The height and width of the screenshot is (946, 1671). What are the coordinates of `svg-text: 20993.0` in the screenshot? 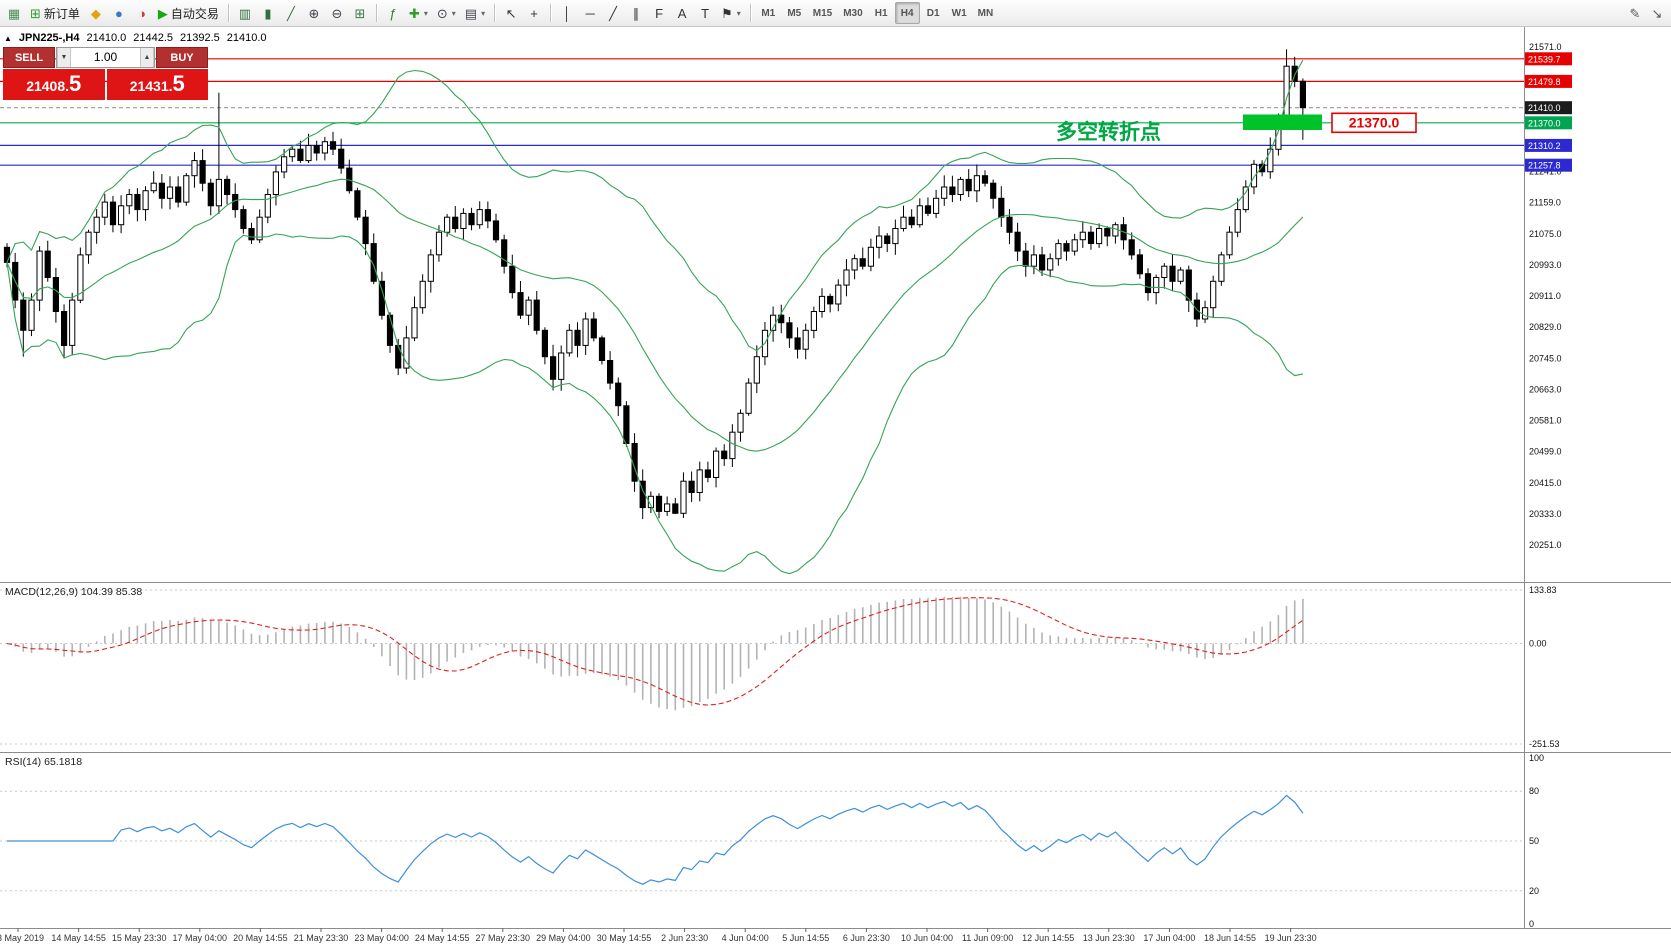 It's located at (1545, 265).